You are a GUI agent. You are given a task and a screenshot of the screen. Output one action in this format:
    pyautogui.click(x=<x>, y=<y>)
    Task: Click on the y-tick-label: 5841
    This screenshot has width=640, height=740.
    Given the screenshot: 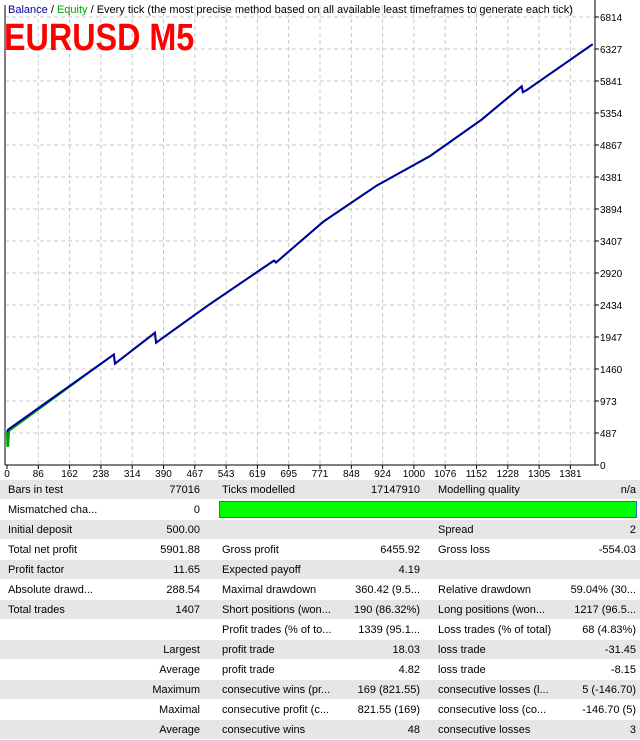 What is the action you would take?
    pyautogui.click(x=611, y=82)
    